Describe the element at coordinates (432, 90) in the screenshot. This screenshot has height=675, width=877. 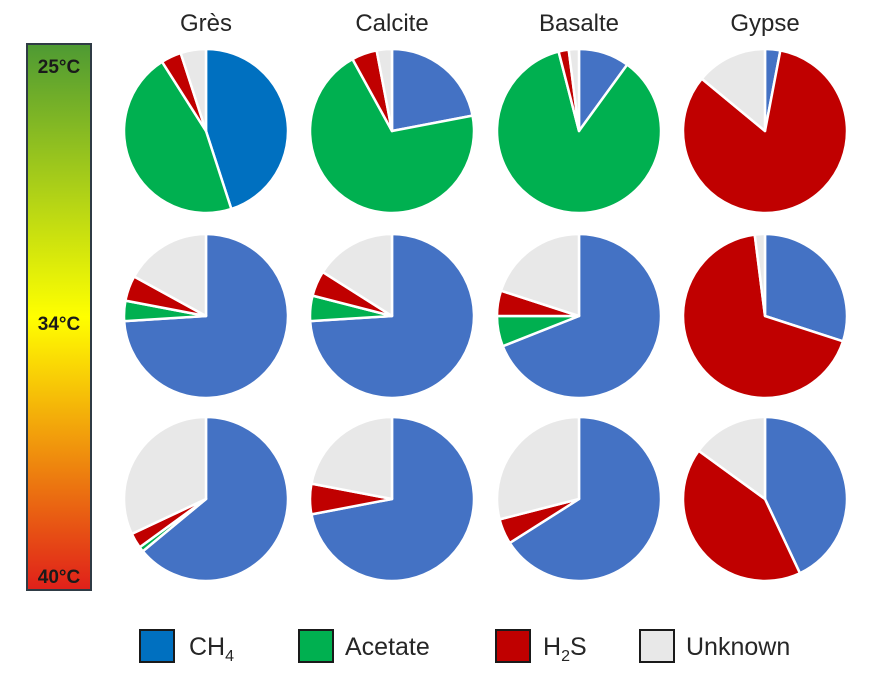
I see `slice-25-c-calcite-ch4` at that location.